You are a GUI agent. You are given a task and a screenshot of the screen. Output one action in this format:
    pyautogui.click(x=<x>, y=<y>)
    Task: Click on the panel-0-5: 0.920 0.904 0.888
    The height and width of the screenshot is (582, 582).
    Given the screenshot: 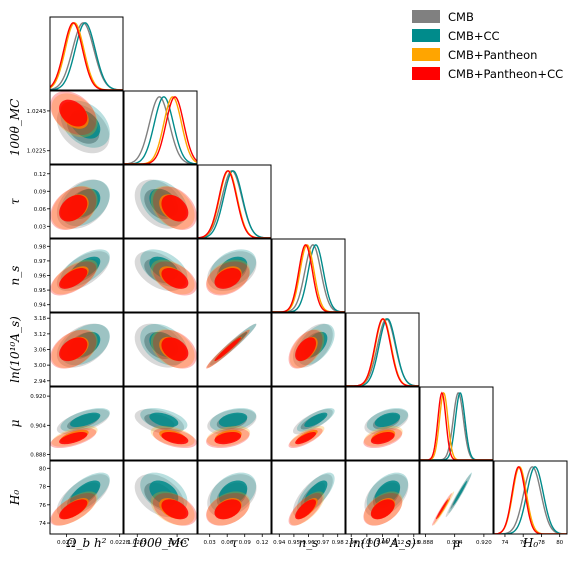 What is the action you would take?
    pyautogui.click(x=77, y=423)
    